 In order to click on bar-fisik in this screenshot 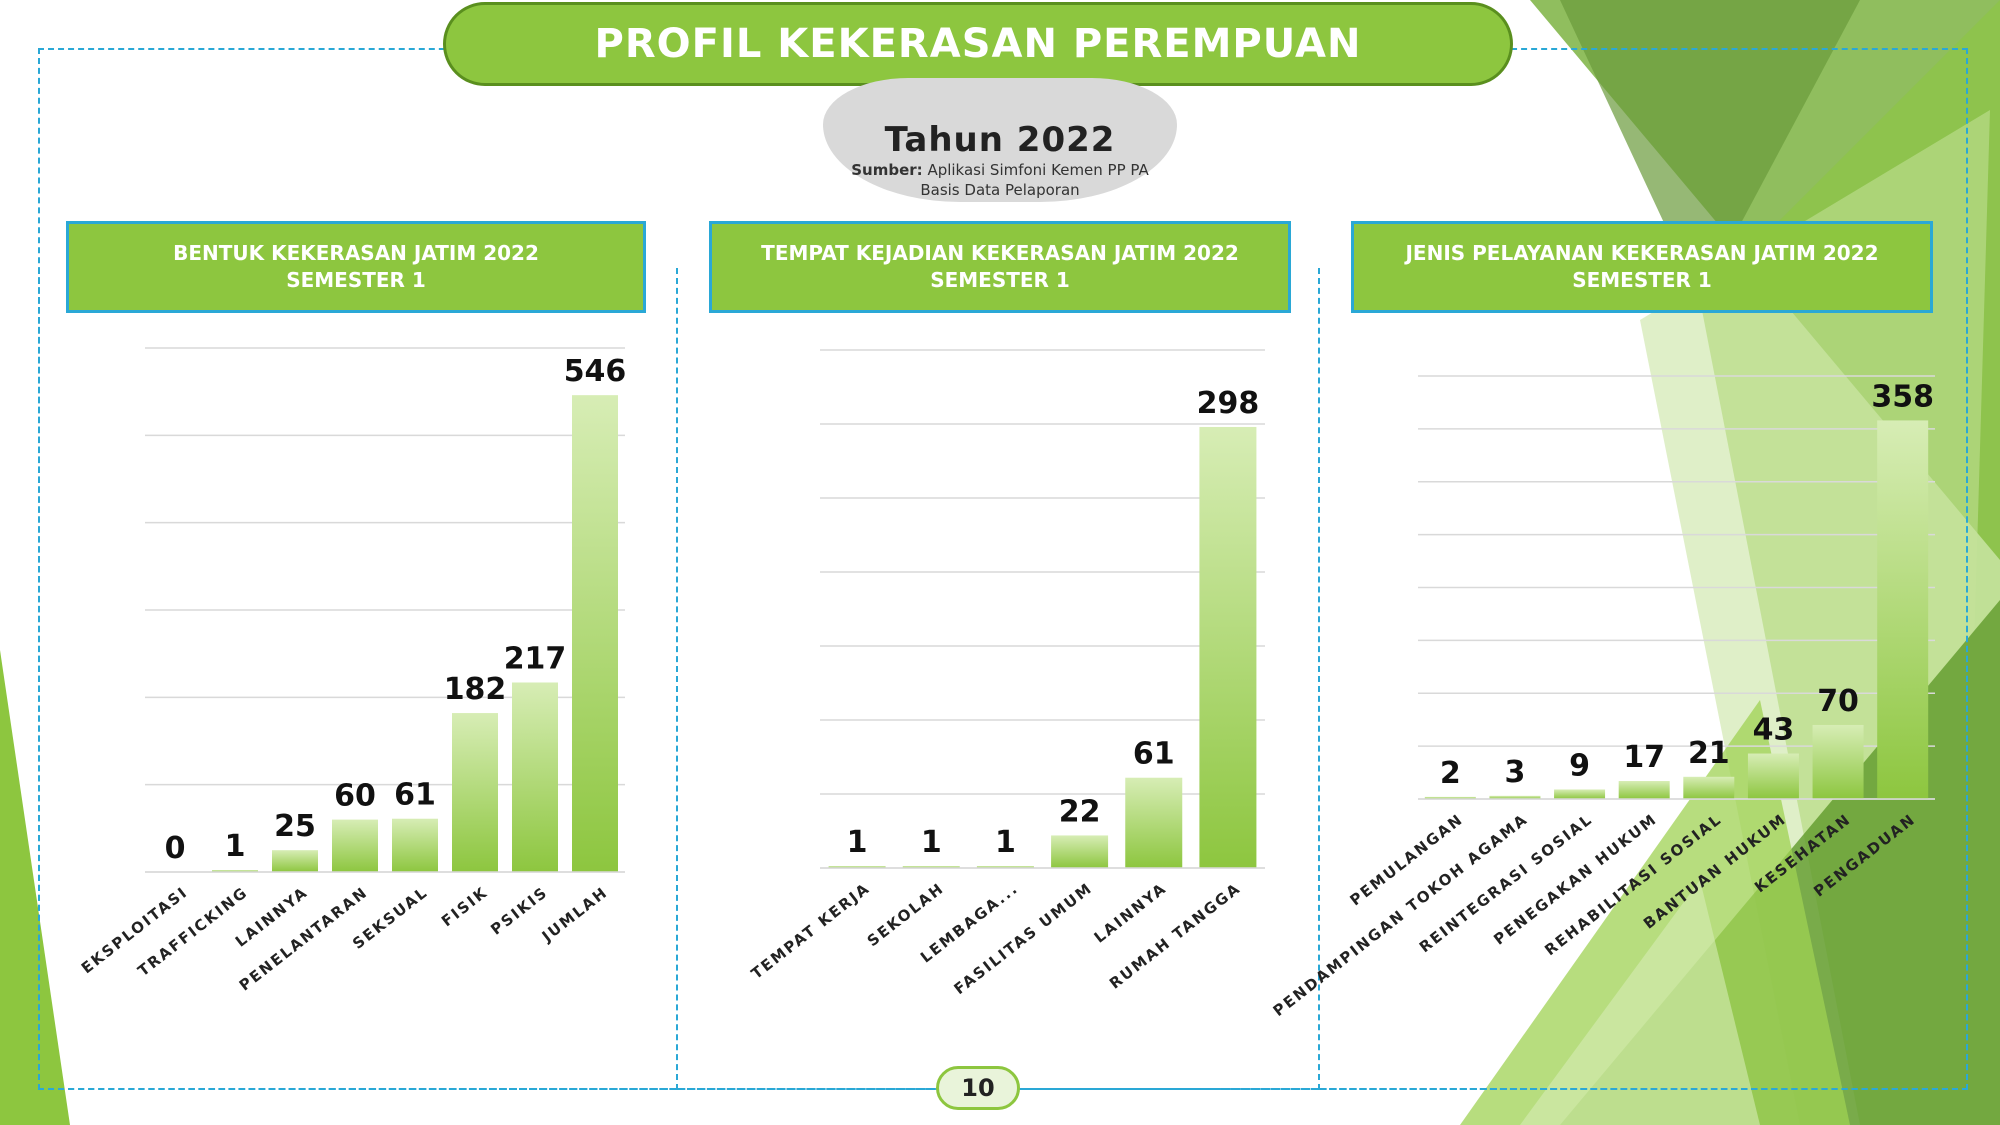, I will do `click(475, 792)`.